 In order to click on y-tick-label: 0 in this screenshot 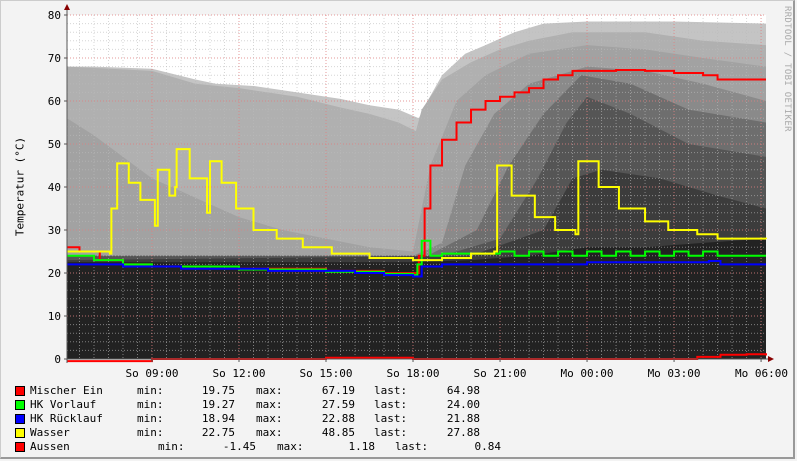, I will do `click(57, 359)`.